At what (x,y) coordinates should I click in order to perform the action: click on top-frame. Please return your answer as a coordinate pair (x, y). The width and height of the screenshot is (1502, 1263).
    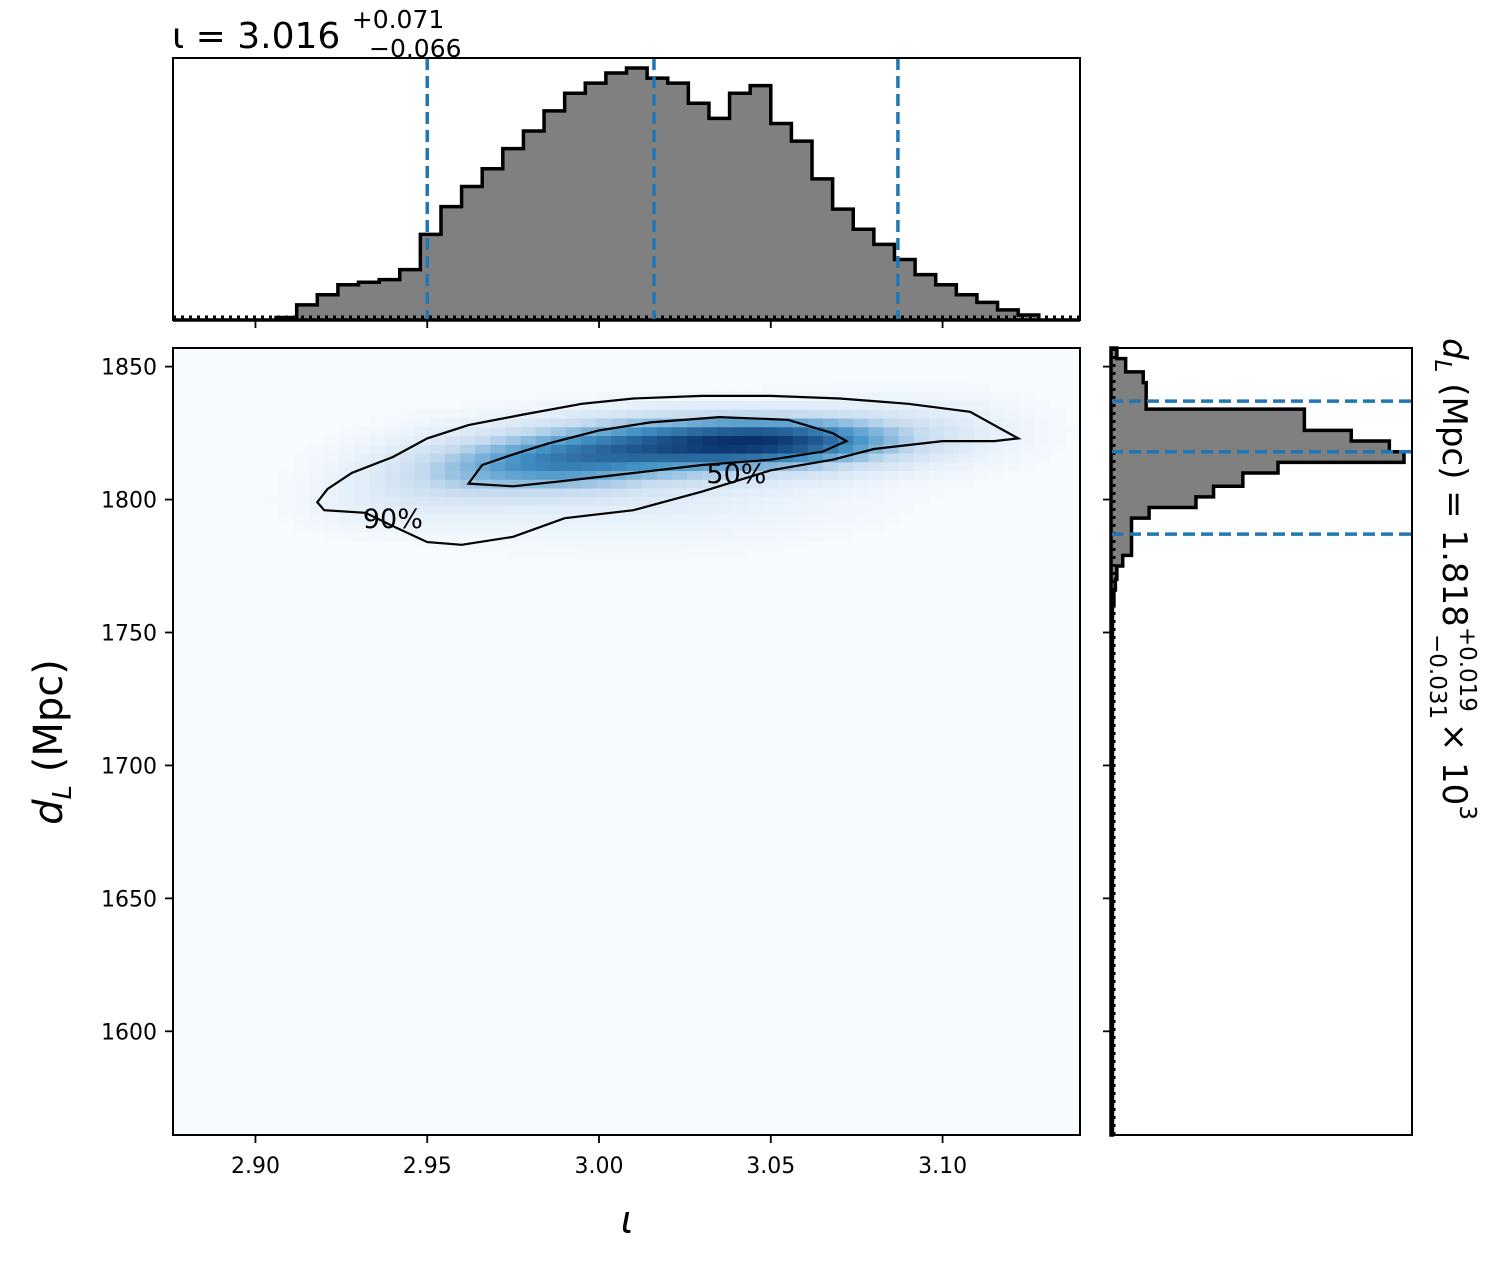
    Looking at the image, I should click on (626, 189).